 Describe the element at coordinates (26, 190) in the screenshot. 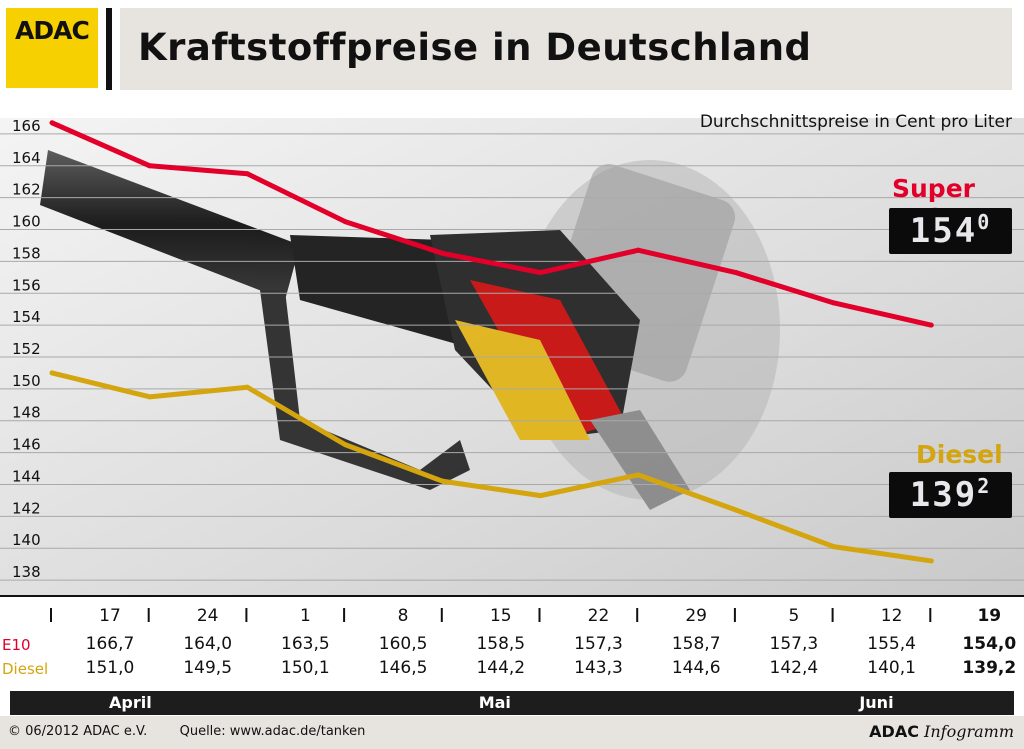

I see `y-tick-label: 162` at that location.